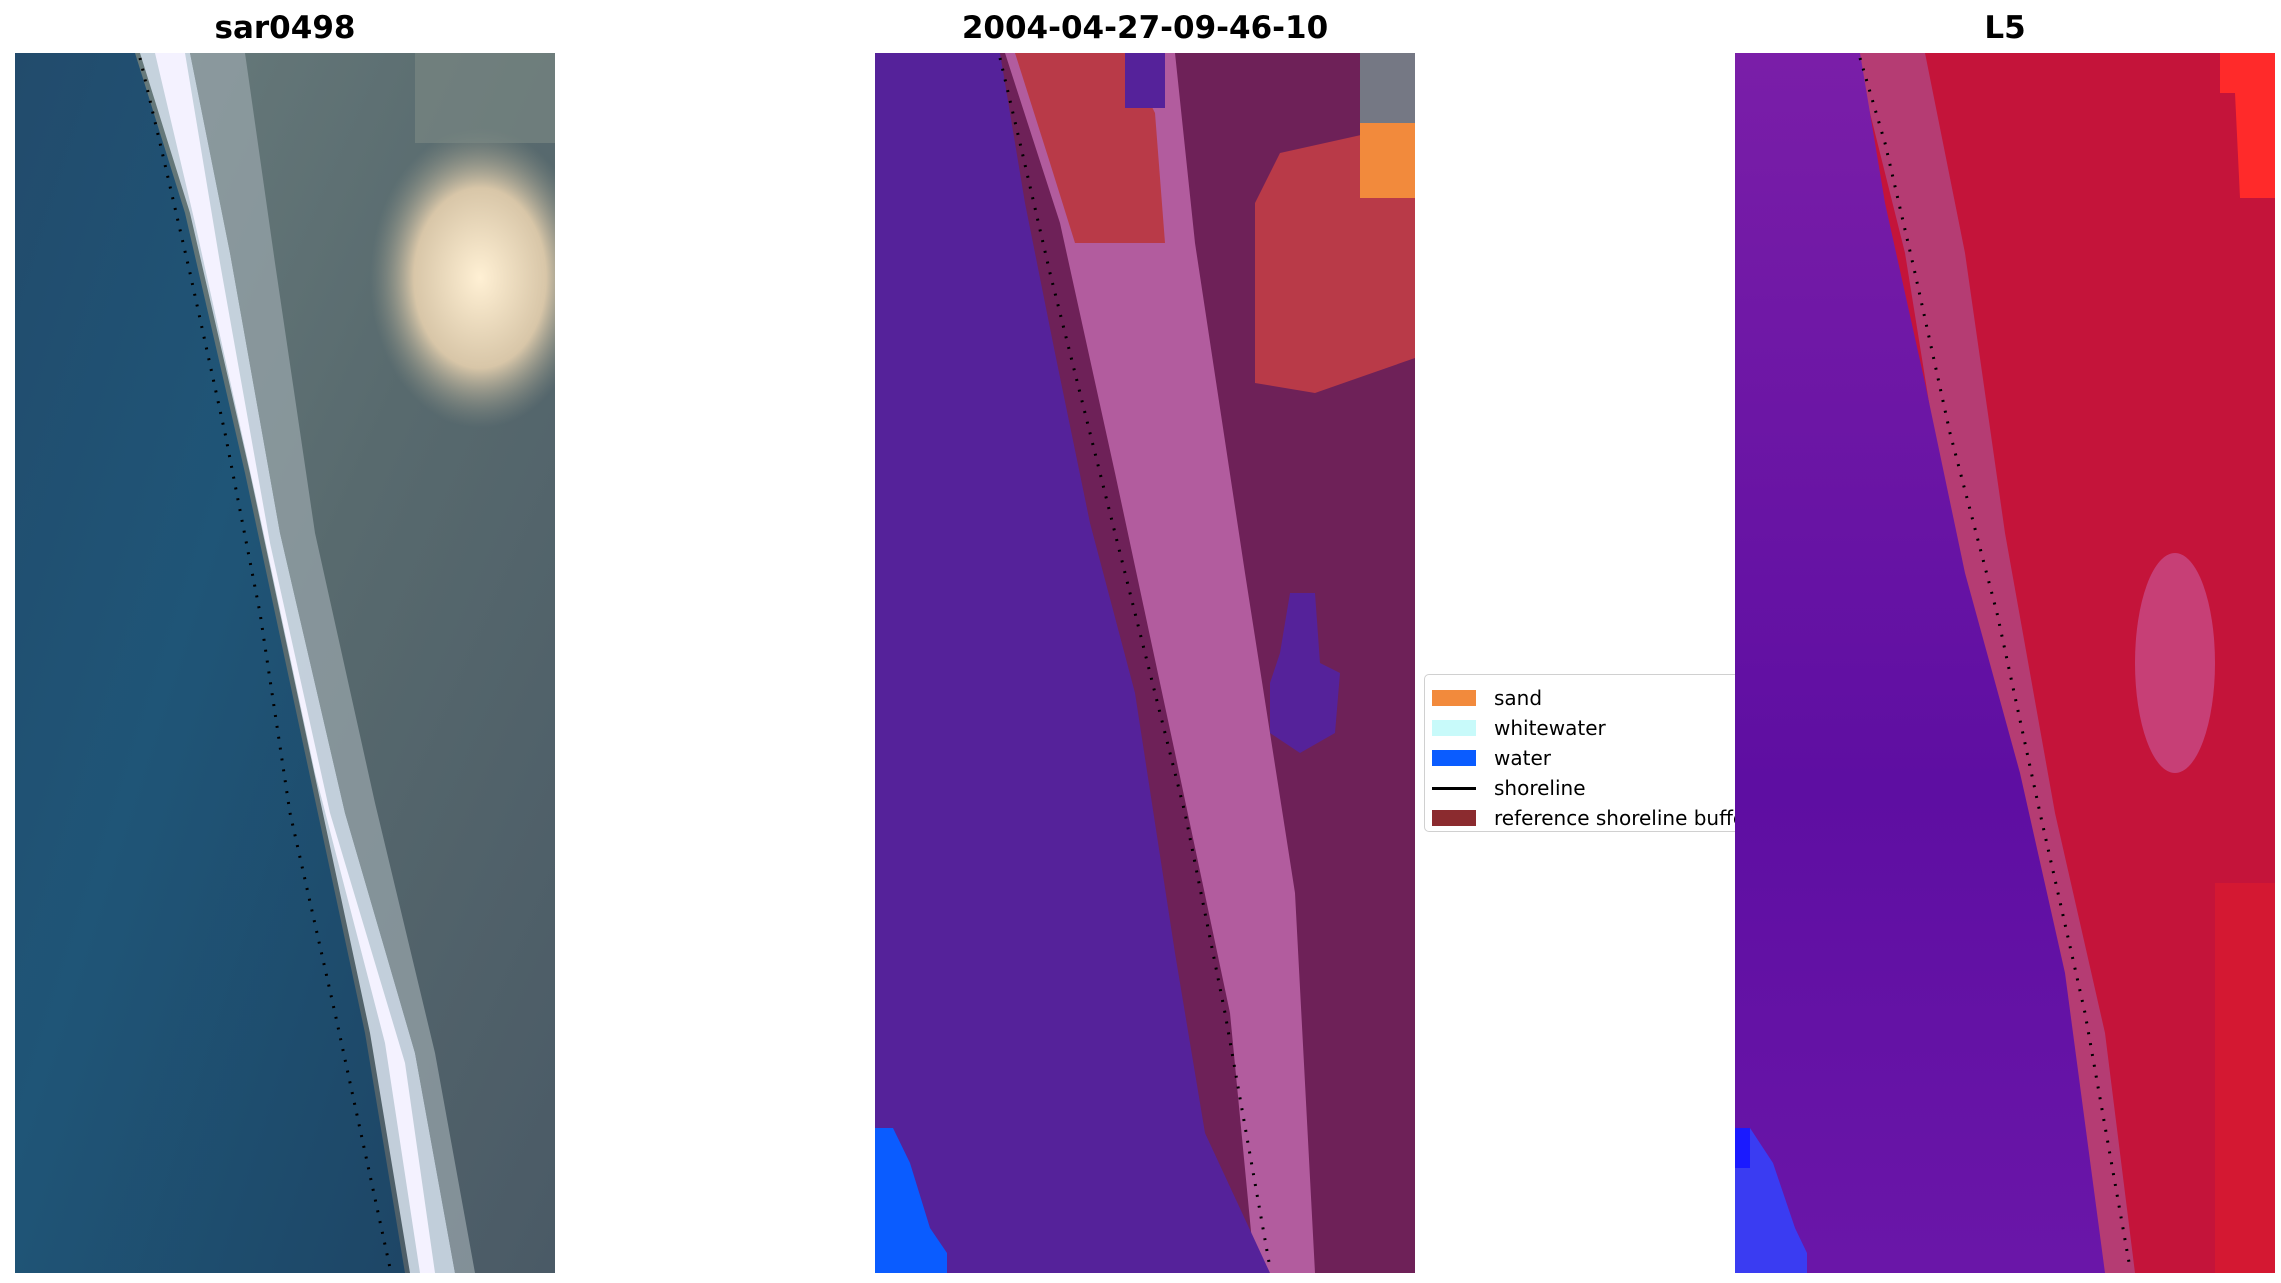 The image size is (2281, 1283). Describe the element at coordinates (1454, 728) in the screenshot. I see `legend-swatch-whitewater` at that location.